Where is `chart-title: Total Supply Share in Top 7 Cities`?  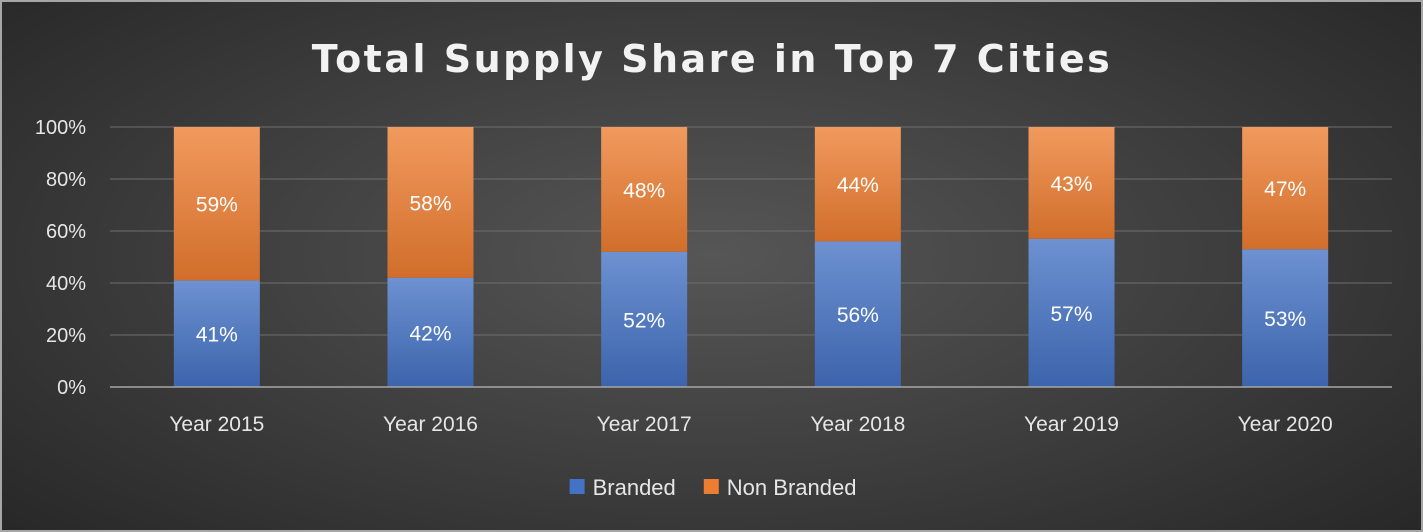 chart-title: Total Supply Share in Top 7 Cities is located at coordinates (712, 59).